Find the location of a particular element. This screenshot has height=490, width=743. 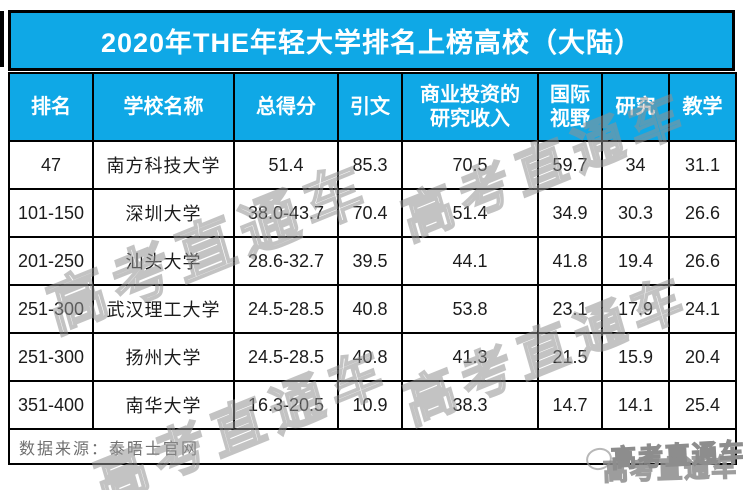

header-industry-income: 商业投资的 研究收入 is located at coordinates (470, 107).